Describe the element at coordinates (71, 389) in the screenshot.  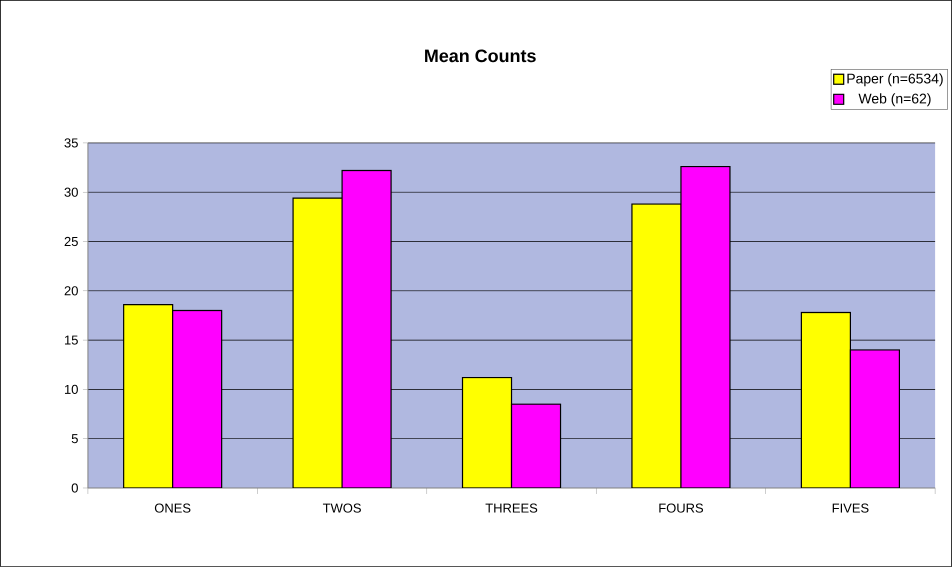
I see `y-tick-label: 10` at that location.